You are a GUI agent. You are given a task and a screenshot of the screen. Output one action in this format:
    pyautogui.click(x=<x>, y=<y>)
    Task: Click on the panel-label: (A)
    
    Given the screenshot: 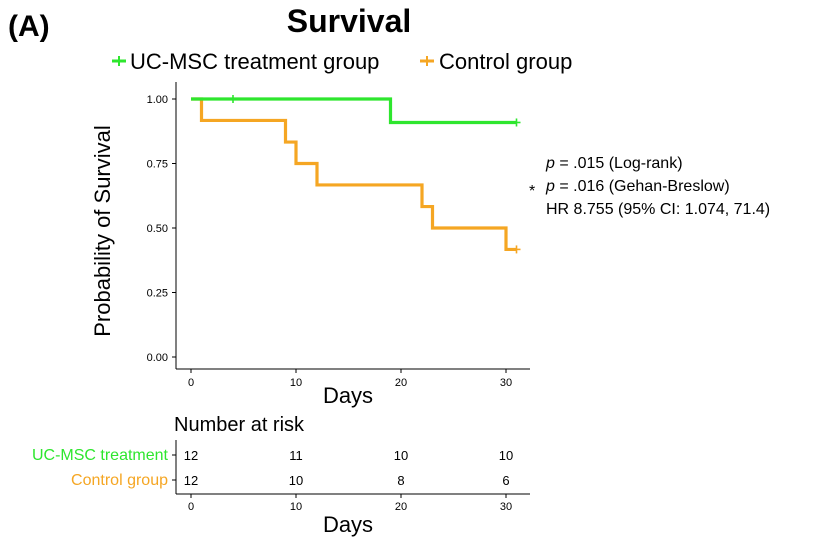 What is the action you would take?
    pyautogui.click(x=29, y=26)
    